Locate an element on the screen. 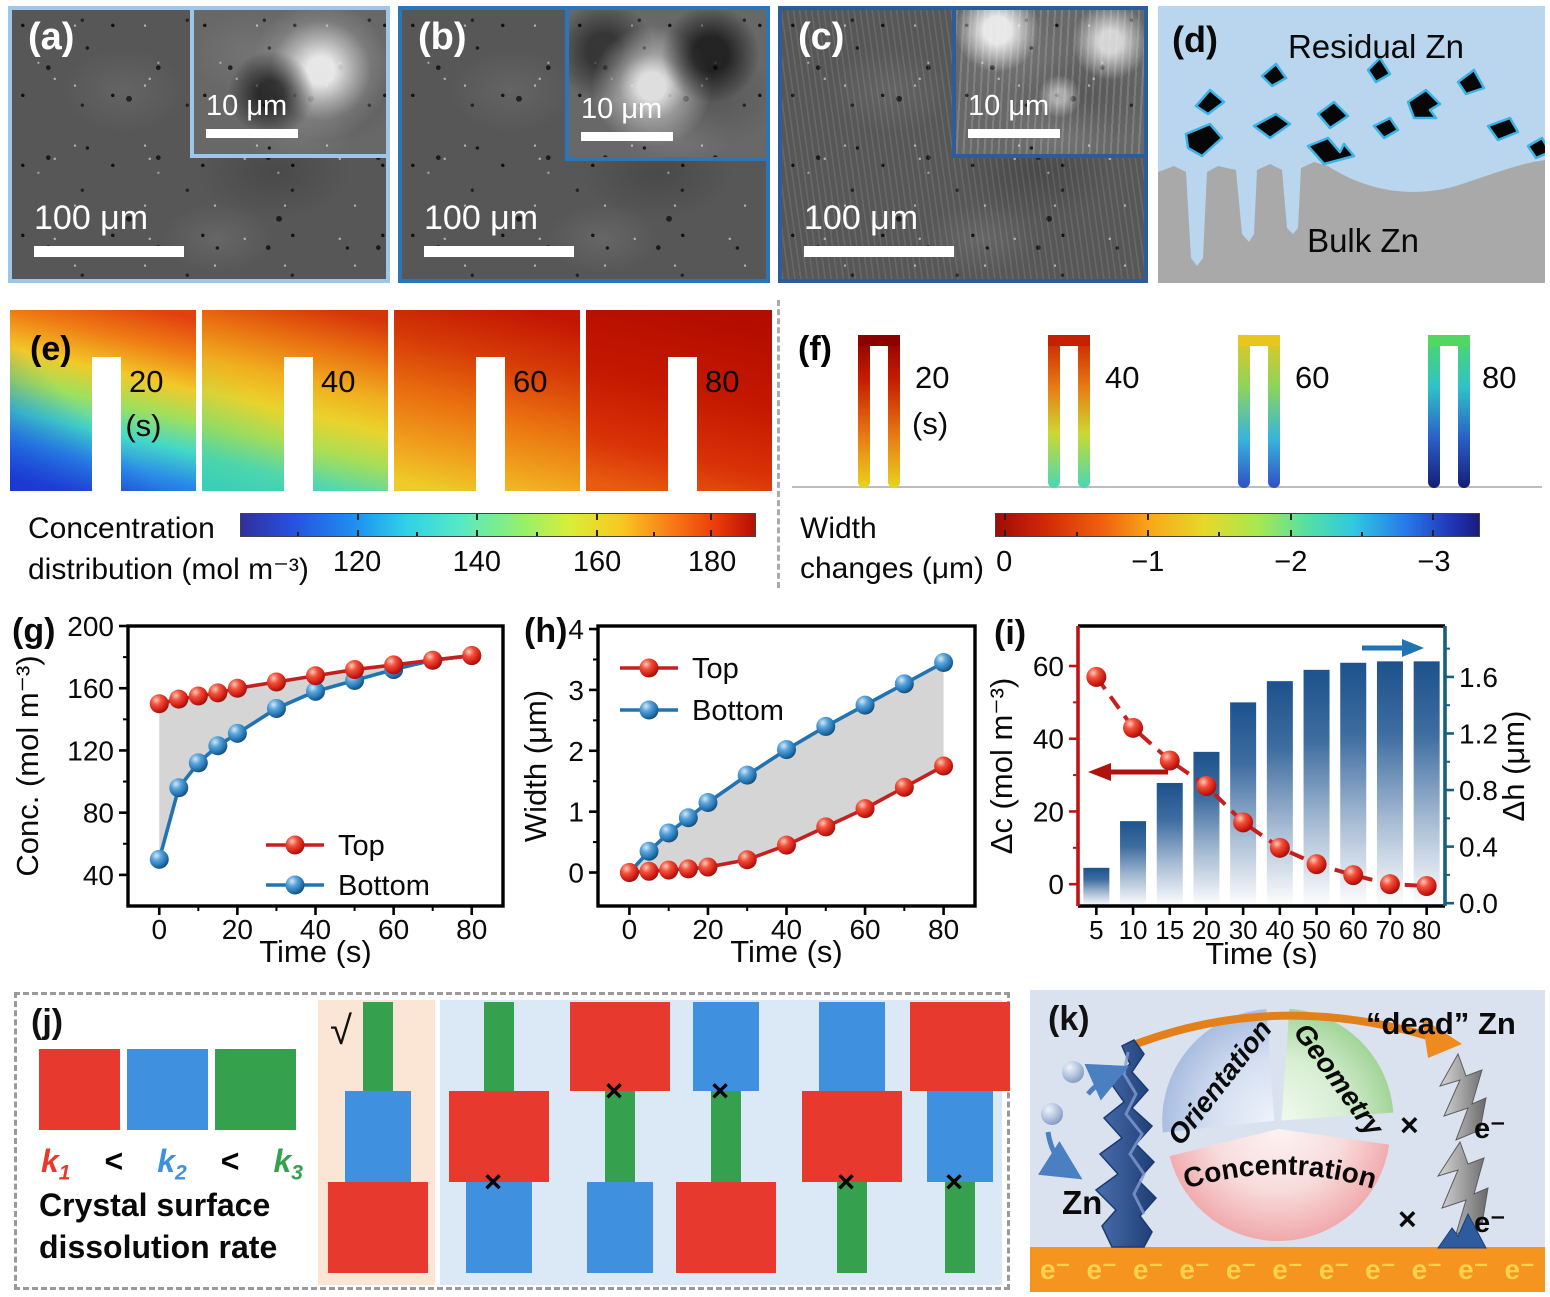  right-axis-label: Δh (μm) is located at coordinates (1513, 766).